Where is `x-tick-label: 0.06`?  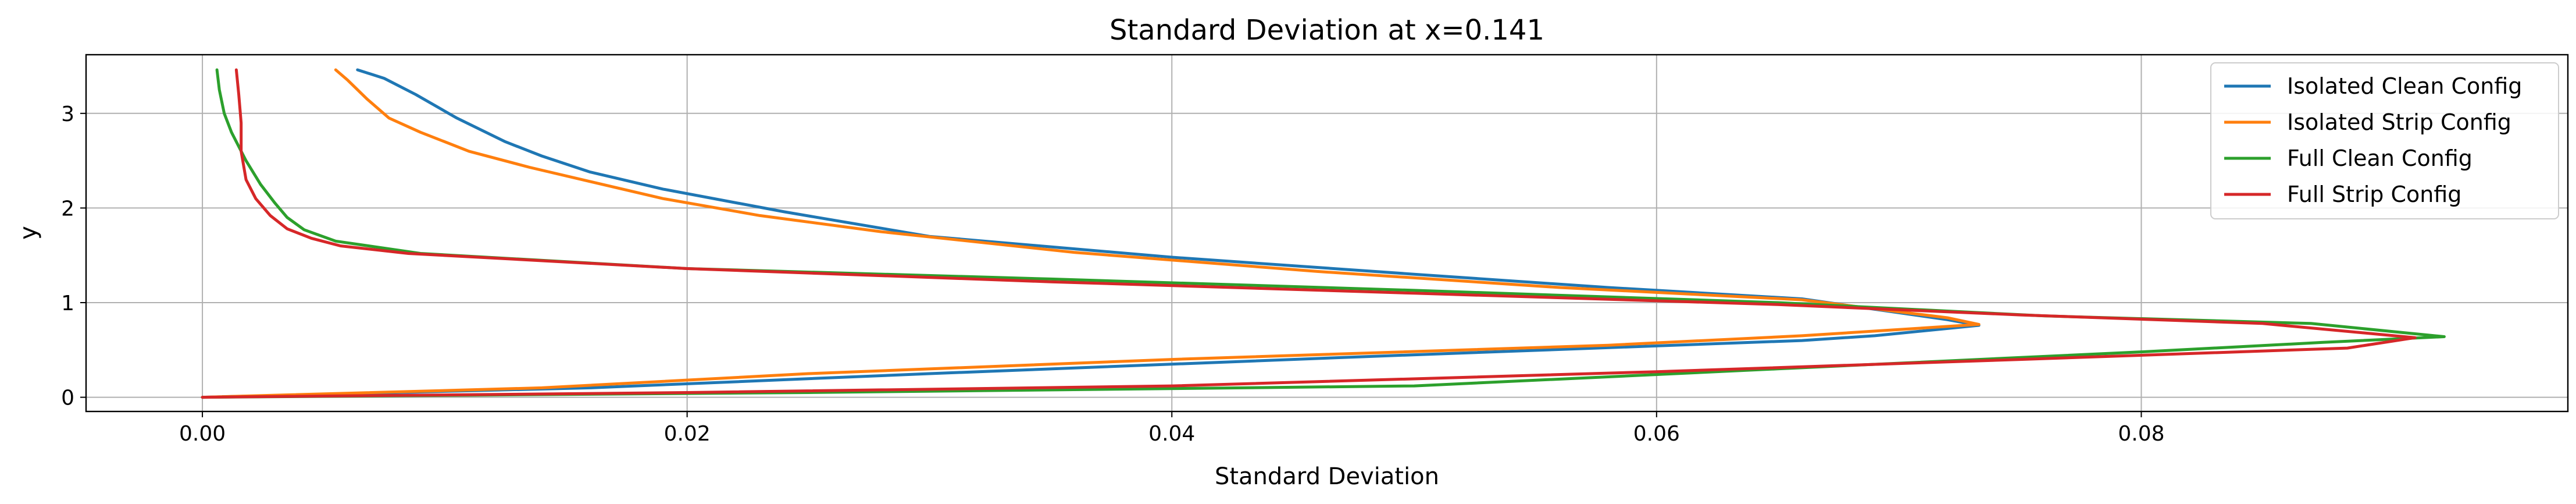
x-tick-label: 0.06 is located at coordinates (1657, 434).